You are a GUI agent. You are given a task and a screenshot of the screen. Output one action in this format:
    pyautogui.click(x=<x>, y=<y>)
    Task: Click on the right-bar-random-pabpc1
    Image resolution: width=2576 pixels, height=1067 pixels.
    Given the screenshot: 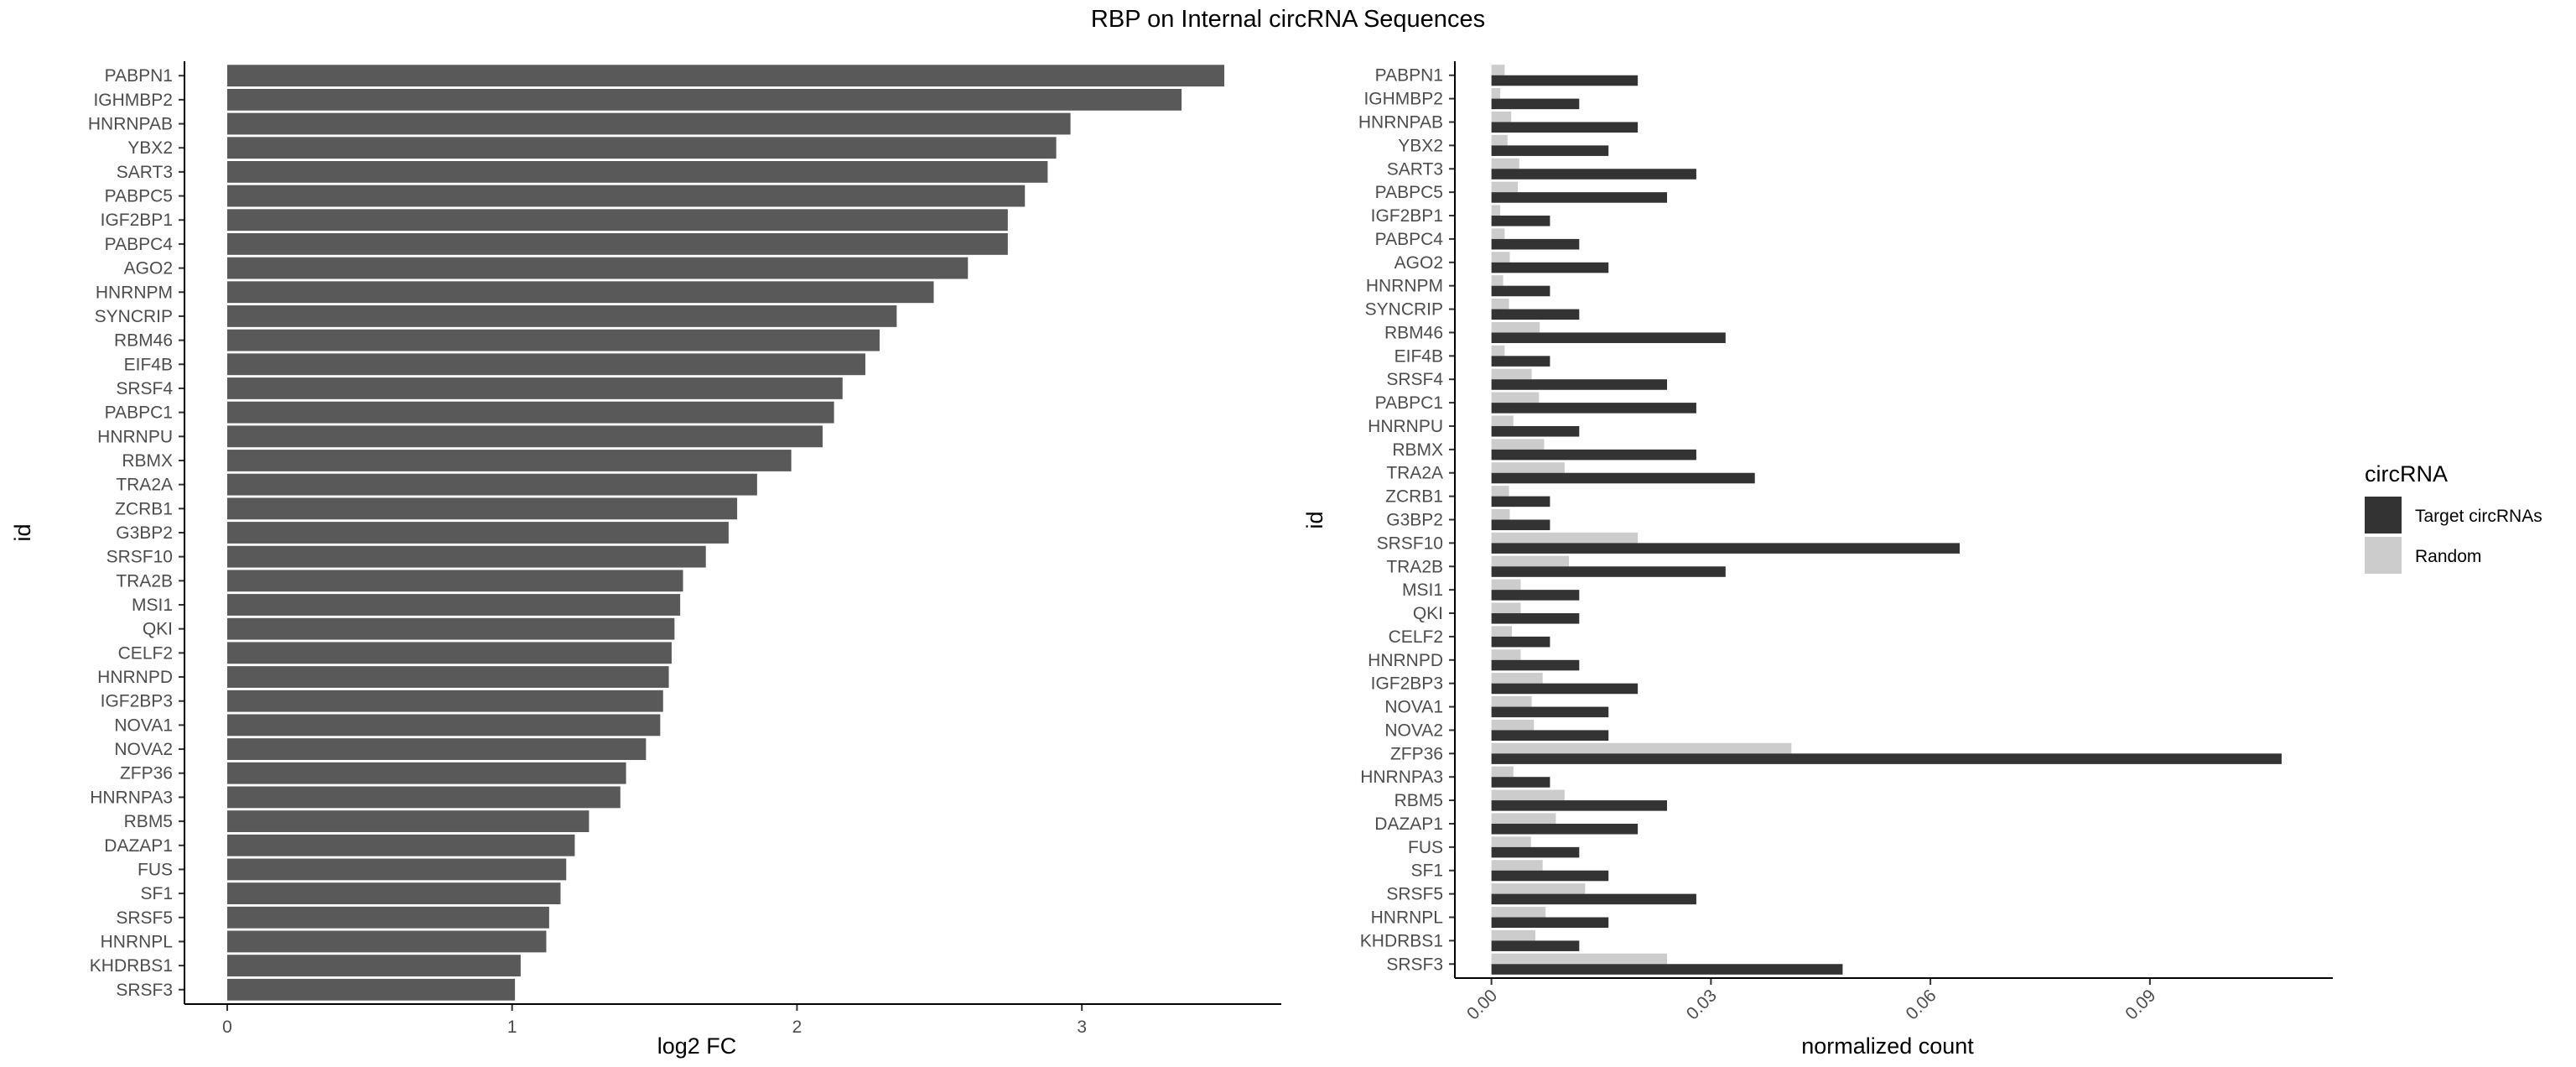 What is the action you would take?
    pyautogui.click(x=1515, y=397)
    